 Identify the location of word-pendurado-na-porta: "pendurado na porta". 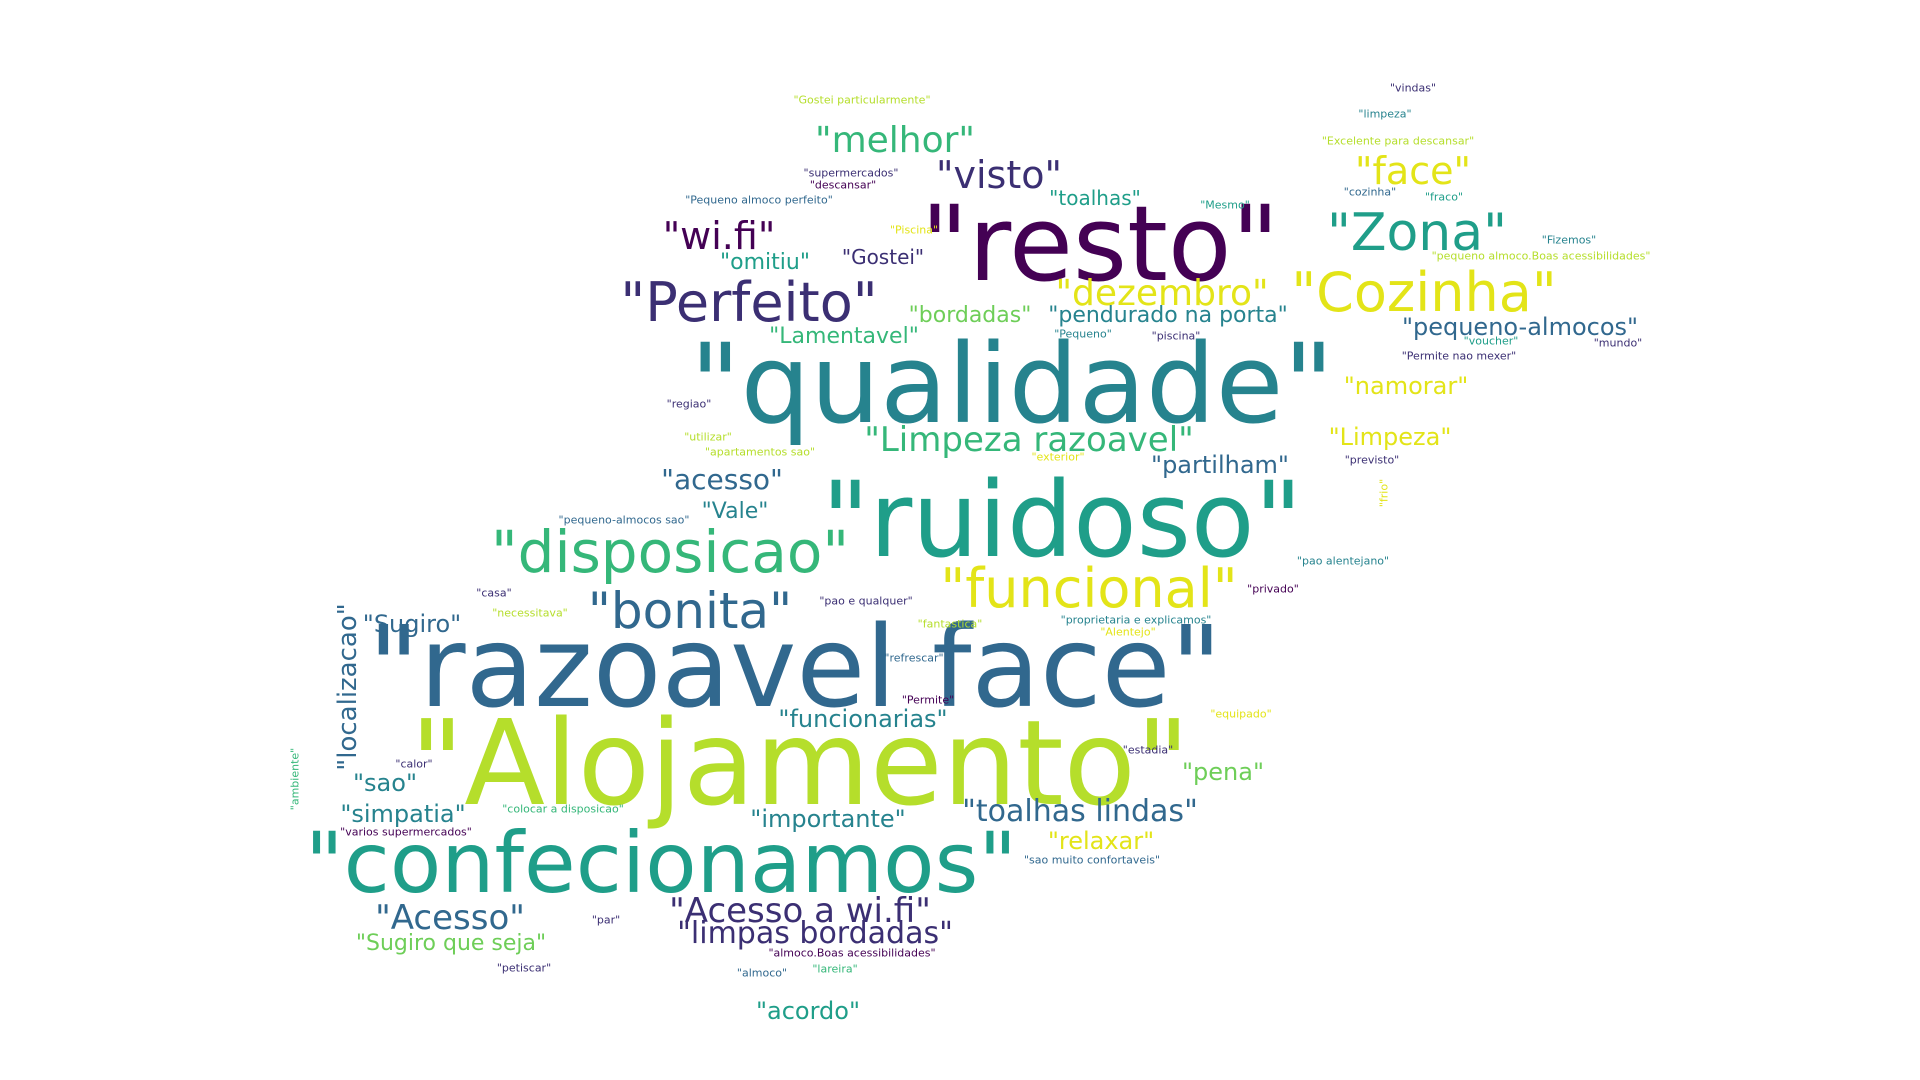
(1168, 315).